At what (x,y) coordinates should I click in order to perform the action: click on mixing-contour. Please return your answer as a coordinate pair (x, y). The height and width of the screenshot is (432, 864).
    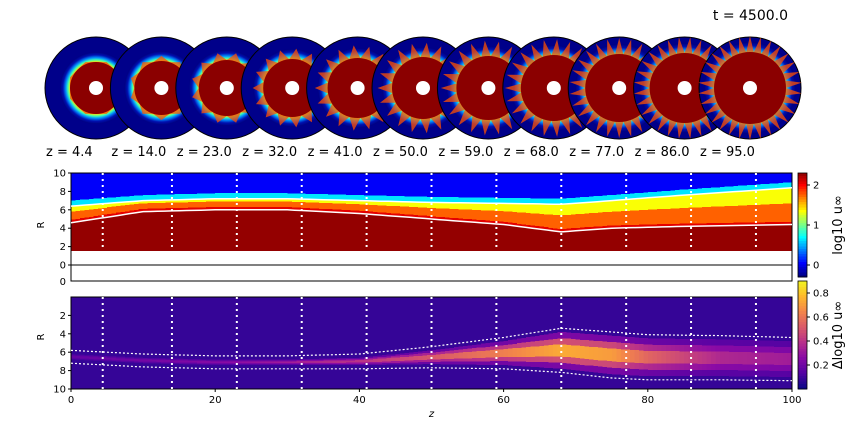
    Looking at the image, I should click on (431, 342).